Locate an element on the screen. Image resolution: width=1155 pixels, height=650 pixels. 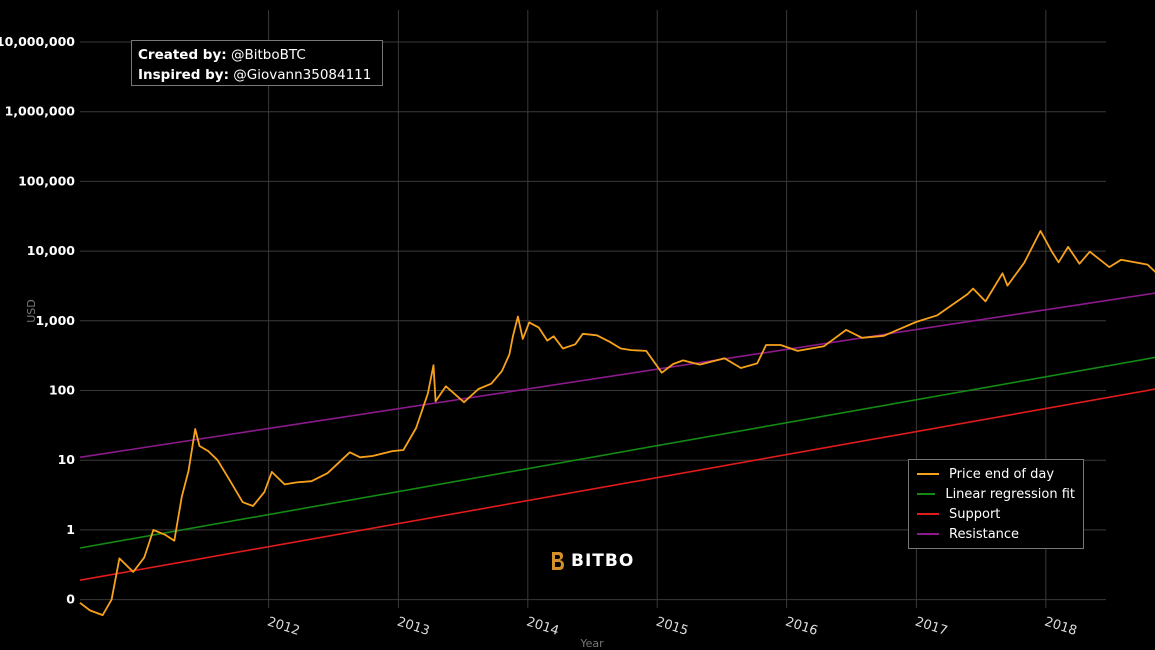
legend-label-support: Support is located at coordinates (975, 514).